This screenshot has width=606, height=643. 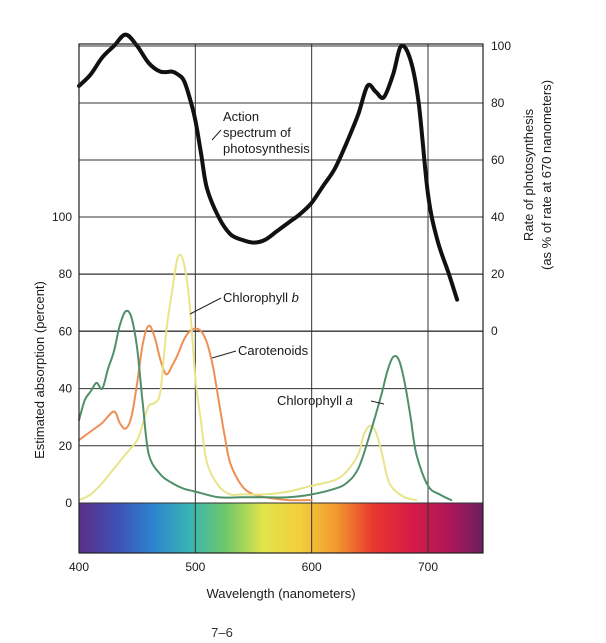 What do you see at coordinates (494, 331) in the screenshot?
I see `right-y-tick-label: 0` at bounding box center [494, 331].